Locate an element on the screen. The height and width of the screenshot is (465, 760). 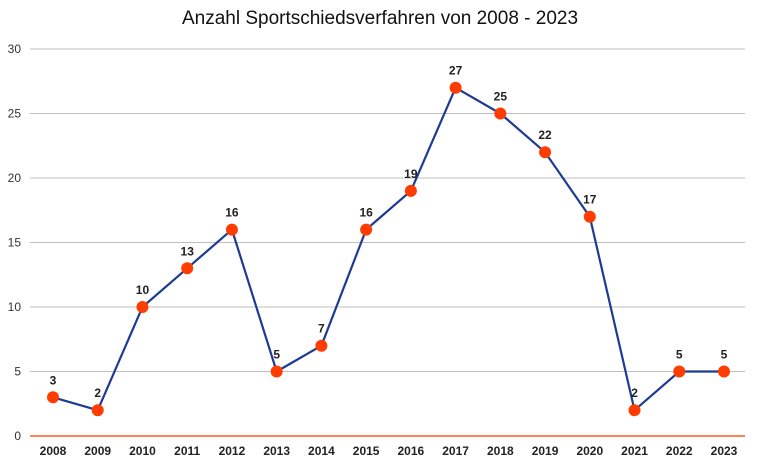
x-tick-label: 2022 is located at coordinates (679, 451).